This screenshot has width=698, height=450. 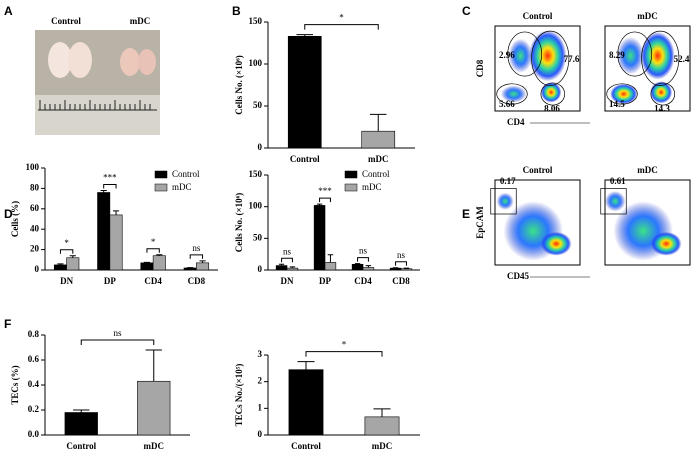 I want to click on axis-label: CD4, so click(x=516, y=122).